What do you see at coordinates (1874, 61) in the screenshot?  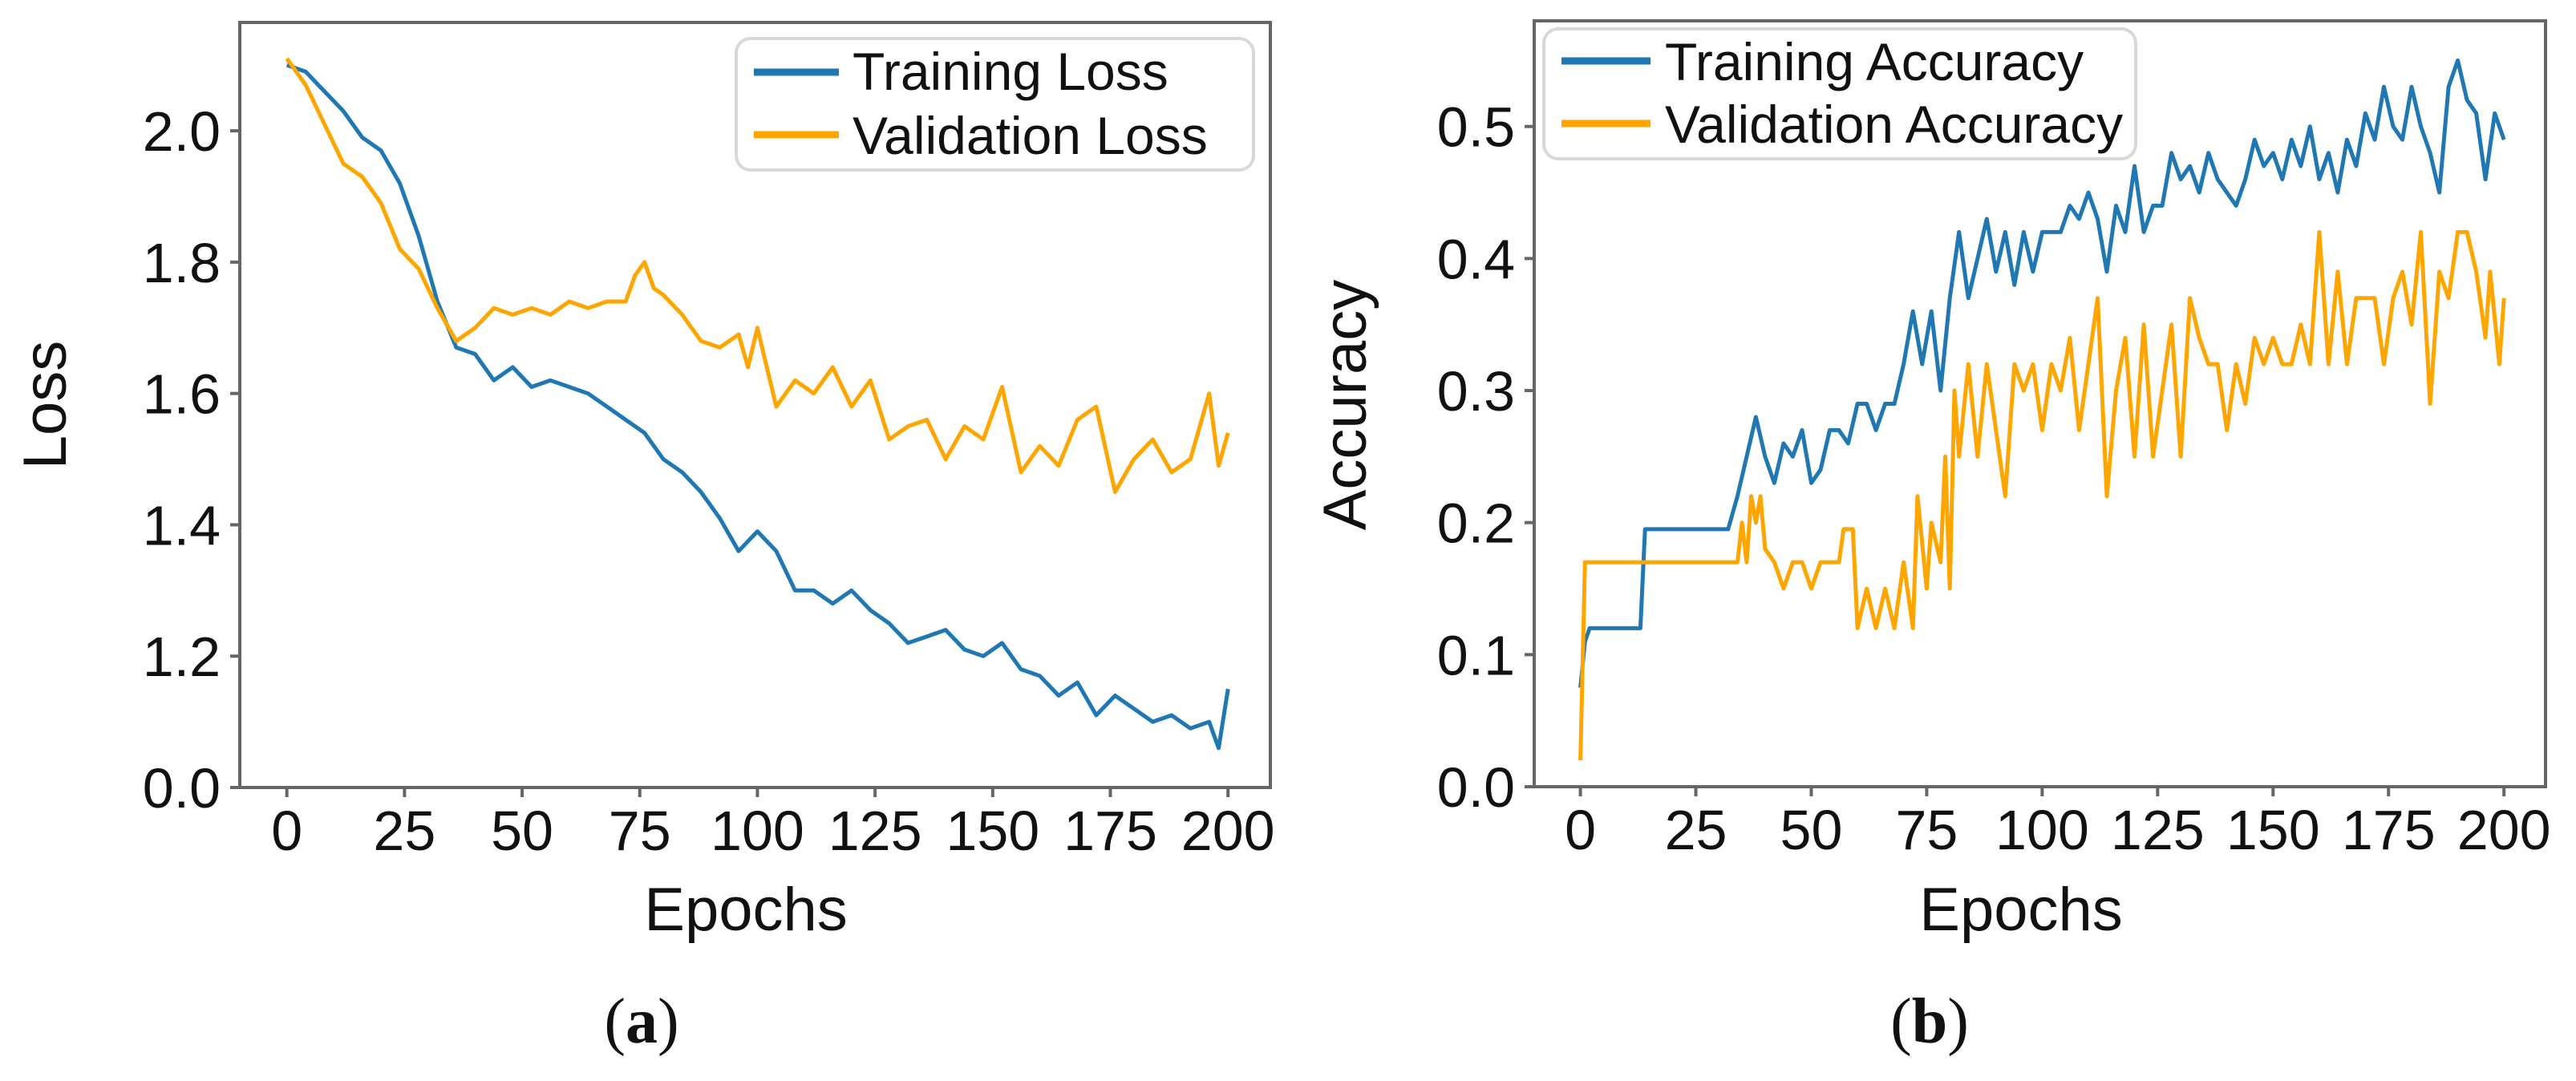 I see `legend-label-training-accuracy: Training Accuracy` at bounding box center [1874, 61].